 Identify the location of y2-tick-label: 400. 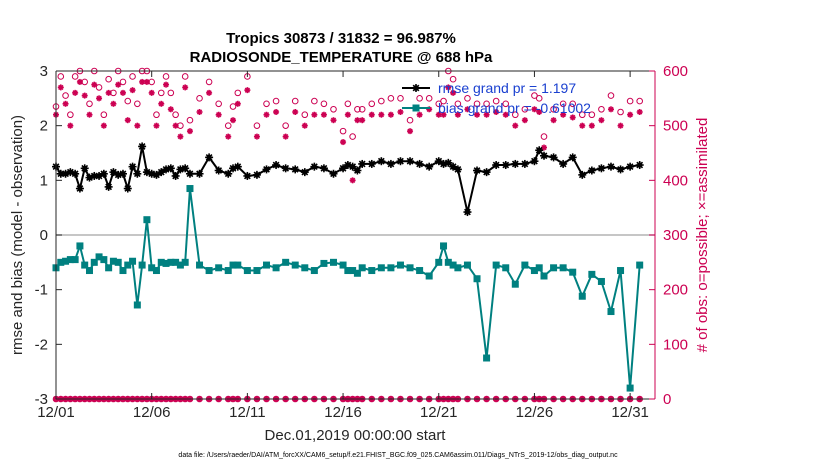
(675, 180).